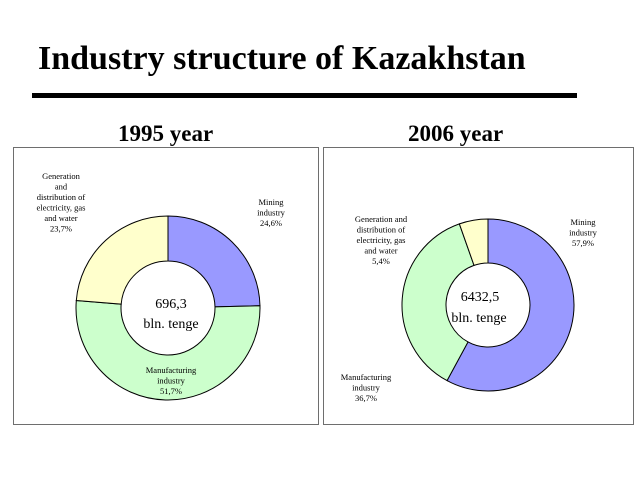 Image resolution: width=640 pixels, height=480 pixels. I want to click on chart-1995-title: 1995 year, so click(166, 133).